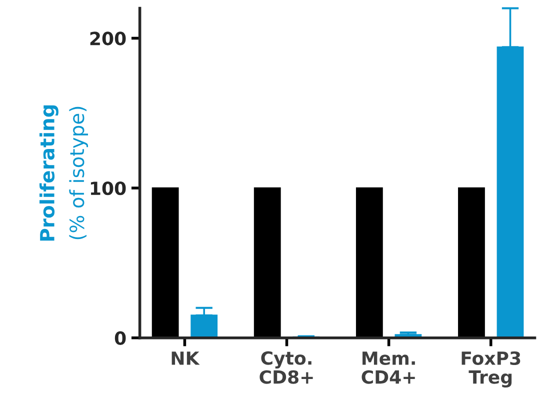  What do you see at coordinates (286, 367) in the screenshot?
I see `x-tick-label: Cyto. CD8+` at bounding box center [286, 367].